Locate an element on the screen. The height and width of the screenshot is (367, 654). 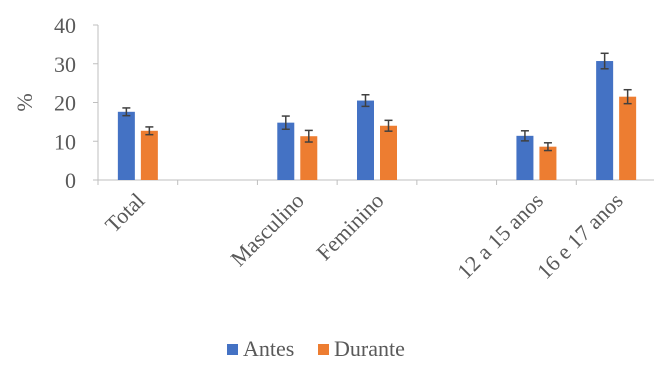
legend: Antes Durante is located at coordinates (316, 348).